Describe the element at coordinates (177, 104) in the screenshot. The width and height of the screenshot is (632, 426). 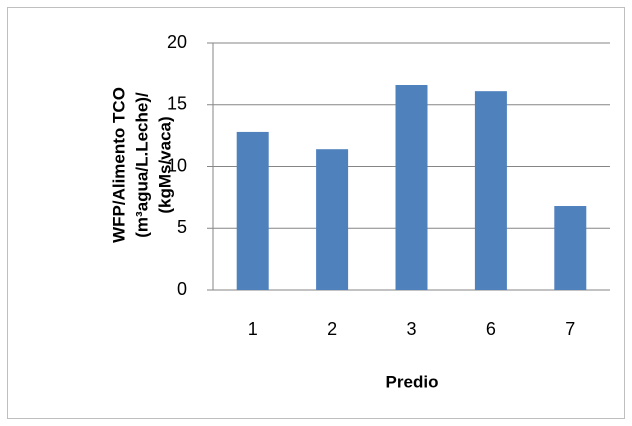
I see `y-tick-label: 15` at that location.